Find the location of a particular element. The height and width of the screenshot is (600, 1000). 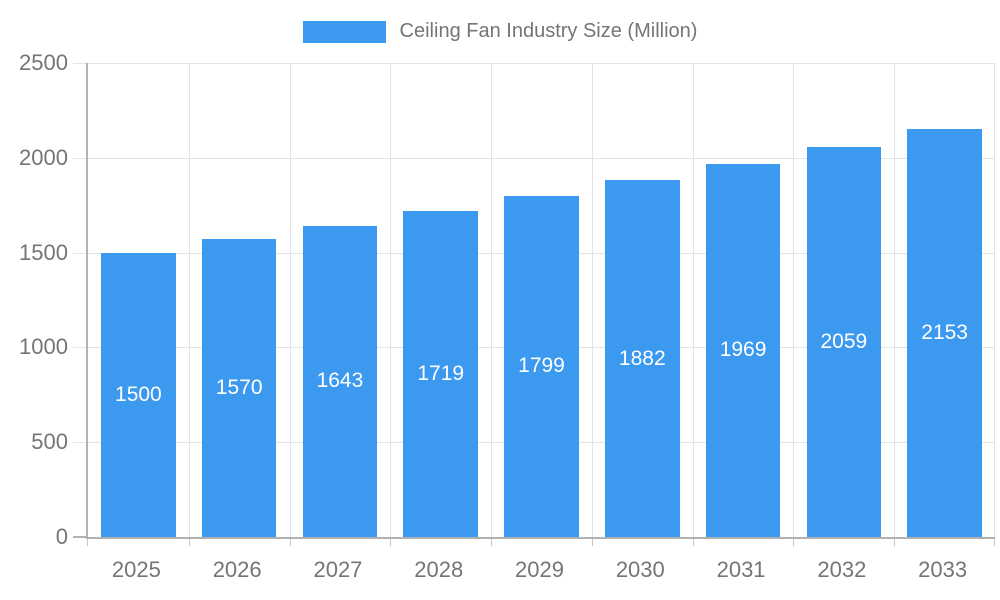

bar: 2059 is located at coordinates (844, 341).